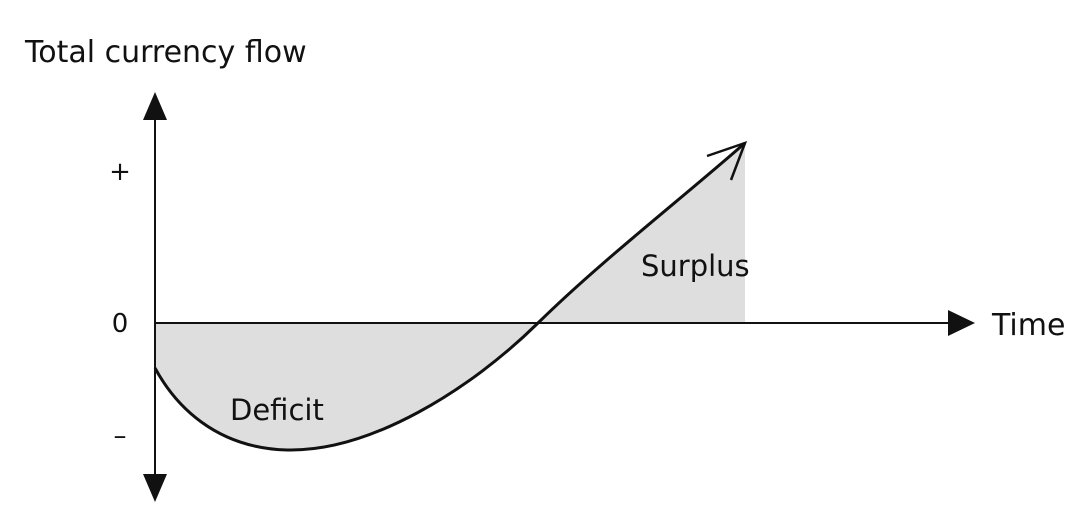 The width and height of the screenshot is (1090, 521). What do you see at coordinates (120, 436) in the screenshot?
I see `y-tick-minus: –` at bounding box center [120, 436].